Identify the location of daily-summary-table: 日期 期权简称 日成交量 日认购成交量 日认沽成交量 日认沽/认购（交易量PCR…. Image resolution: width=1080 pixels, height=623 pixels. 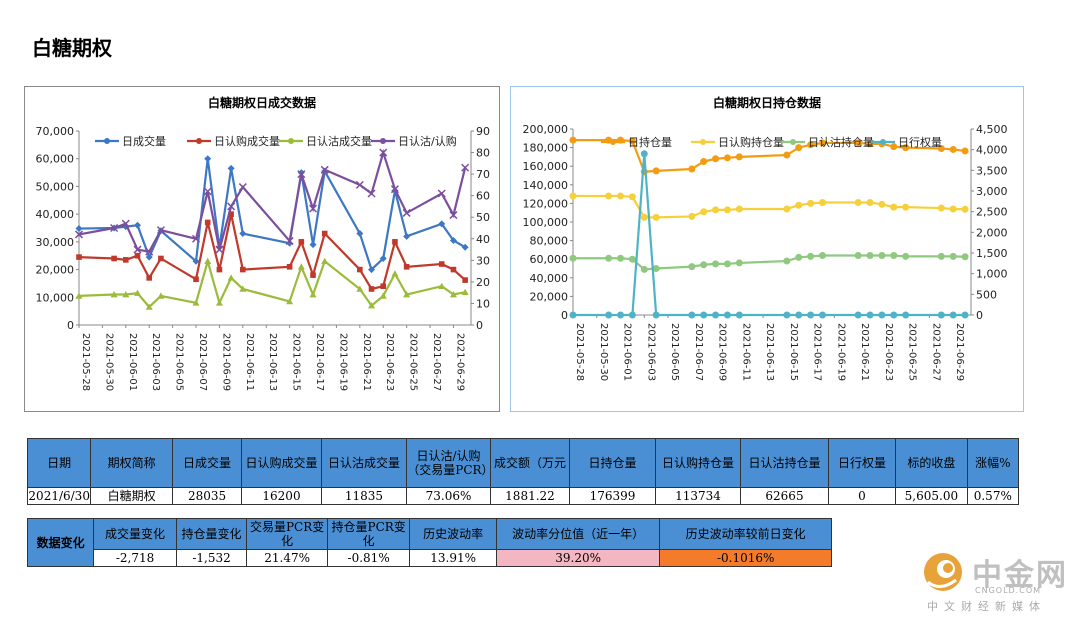
(523, 471).